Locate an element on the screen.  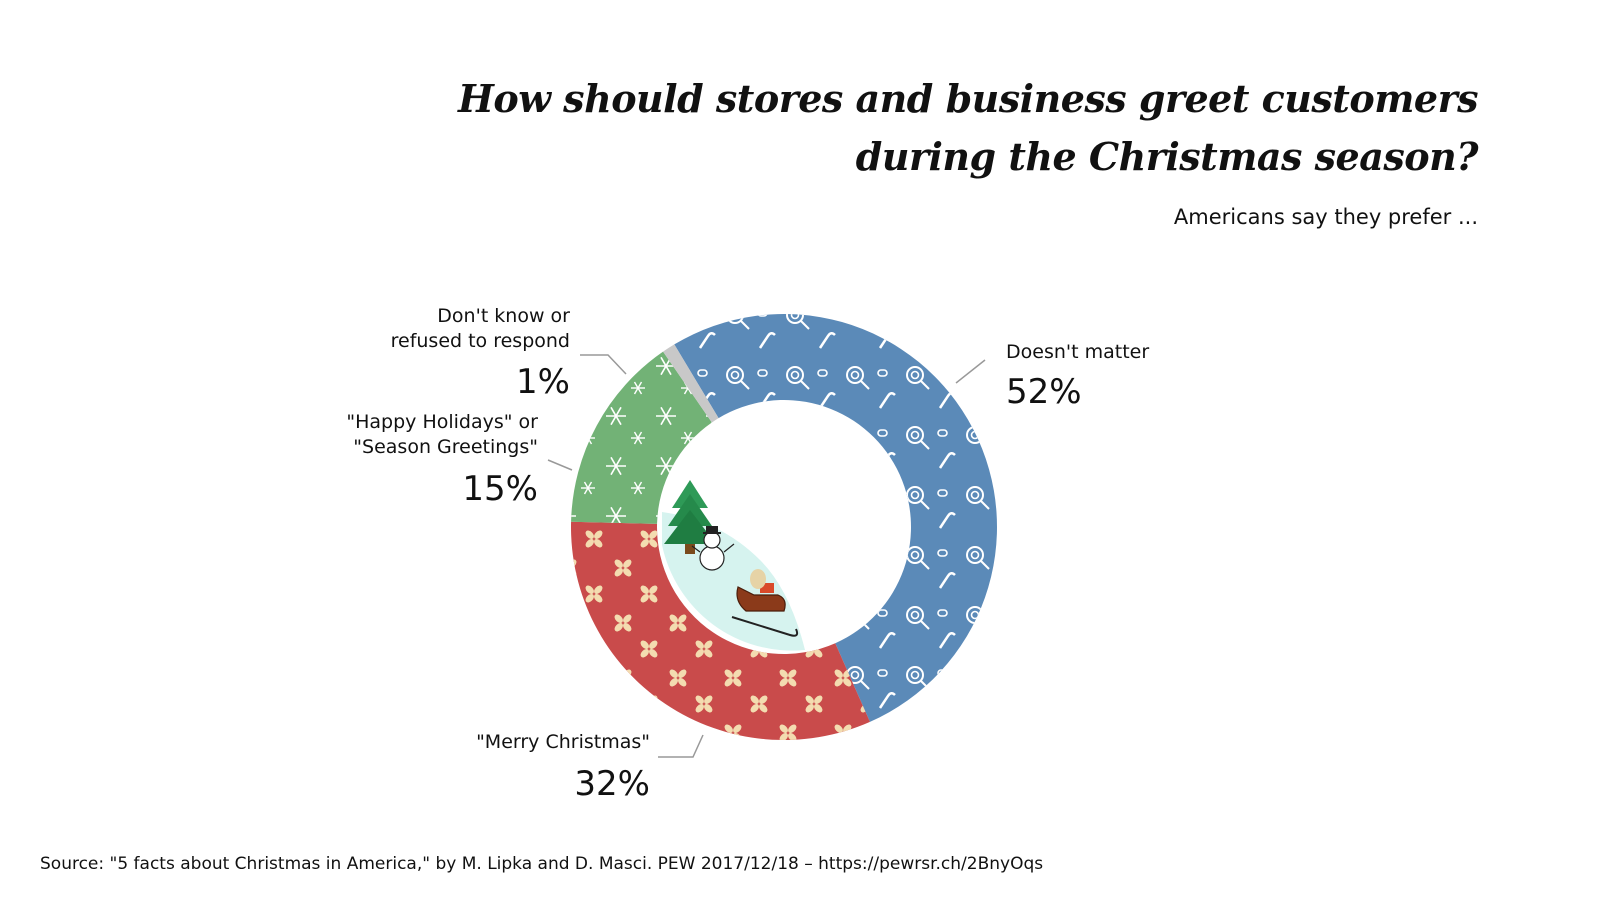
chart-title-line-2: during the Christmas season? is located at coordinates (1167, 156).